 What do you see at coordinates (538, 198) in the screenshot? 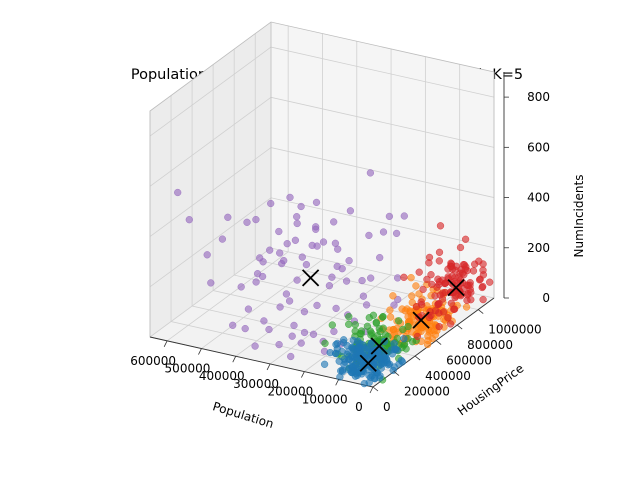
I see `z-tick-label: 400` at bounding box center [538, 198].